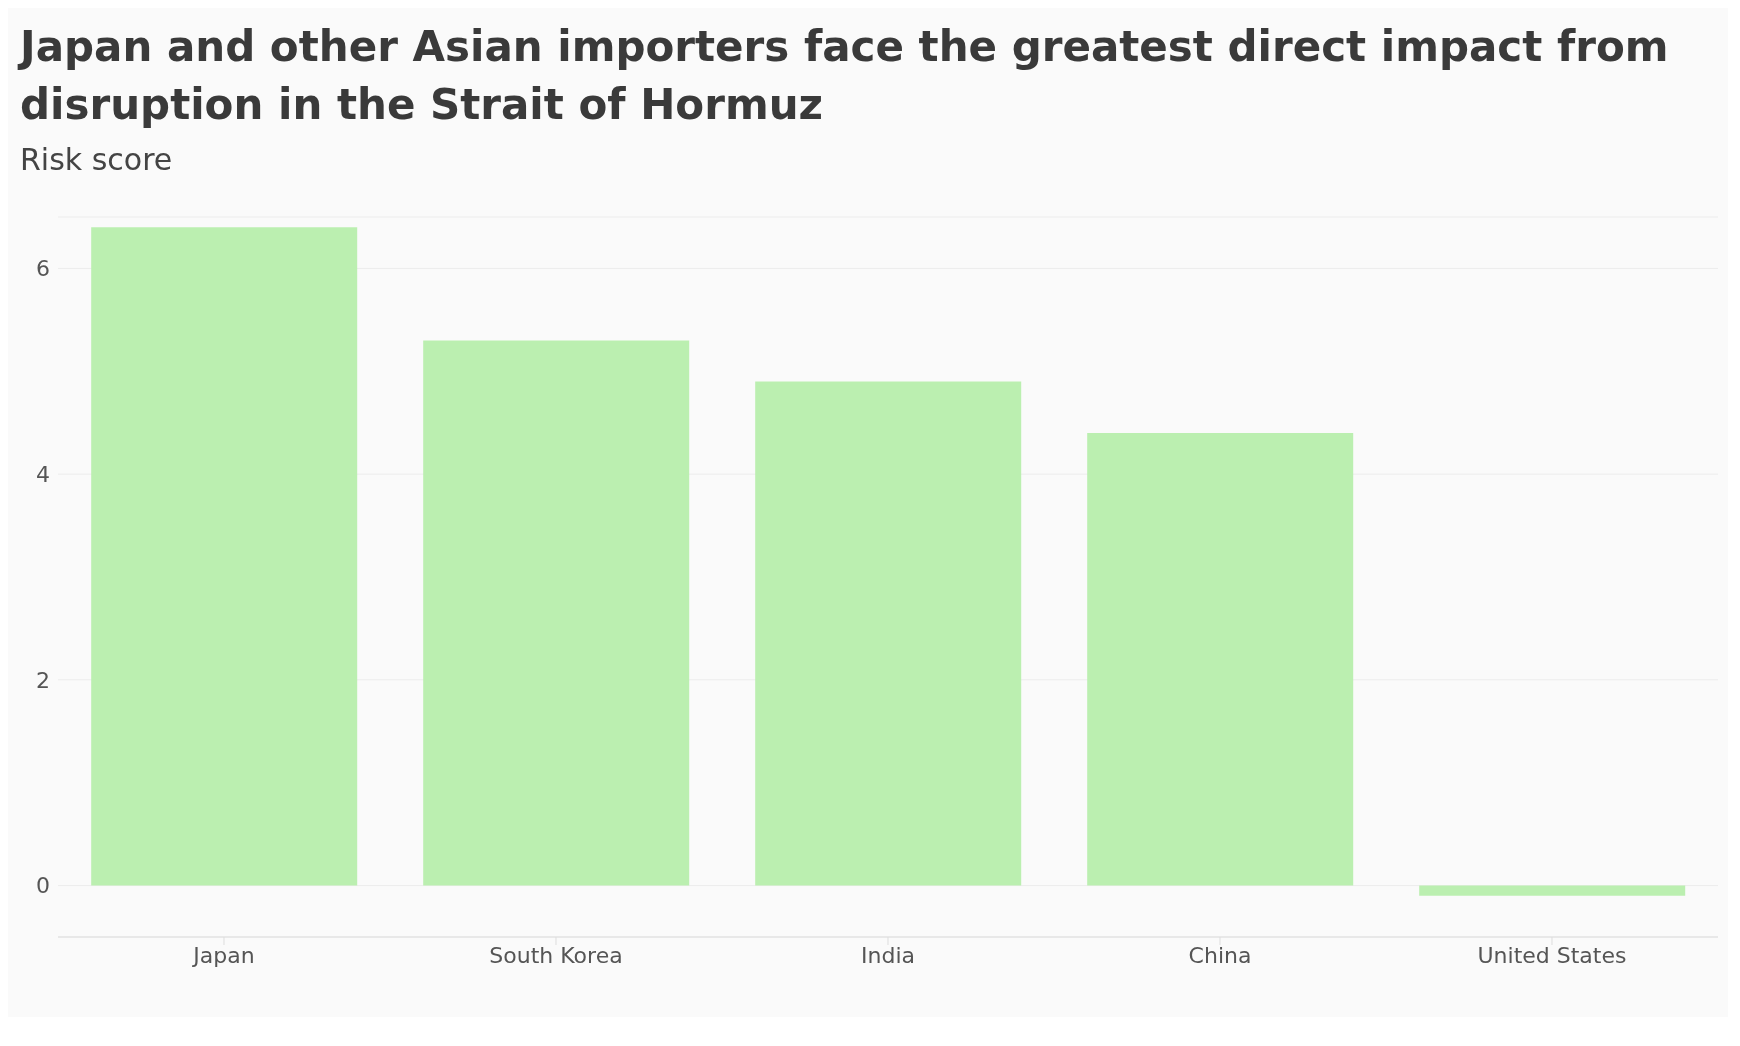 The image size is (1740, 1046). I want to click on x-tick-label: United States, so click(1552, 955).